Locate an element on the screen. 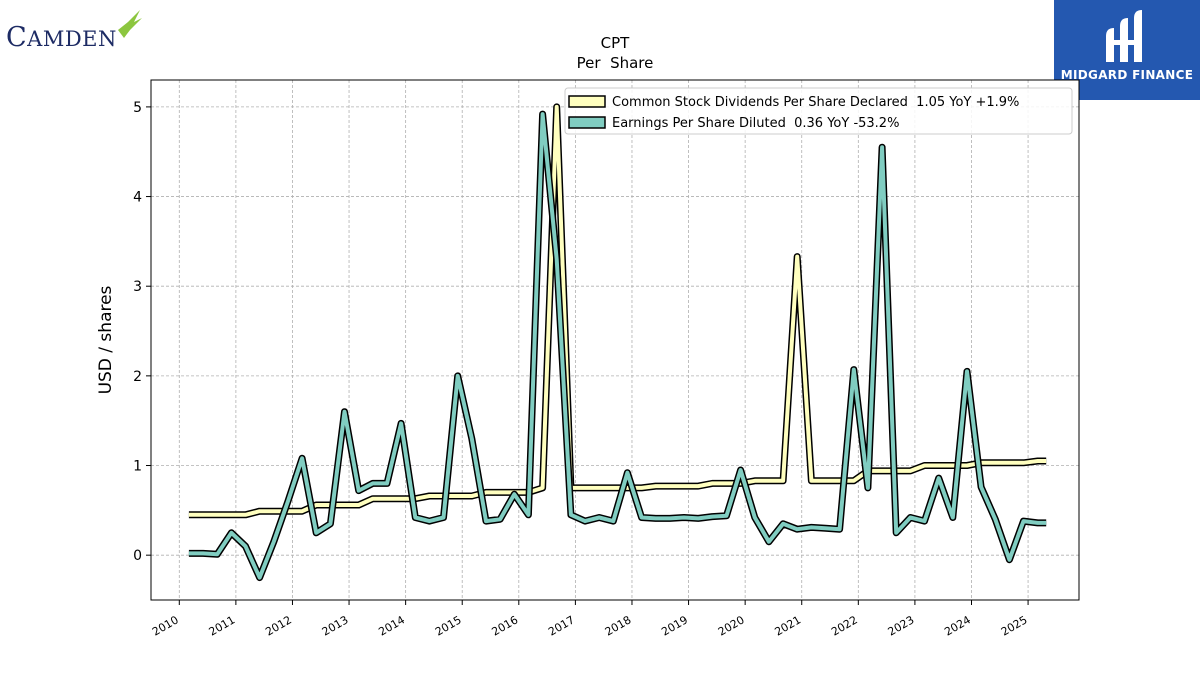 The width and height of the screenshot is (1200, 675). camden-logo: CAMDEN is located at coordinates (76, 32).